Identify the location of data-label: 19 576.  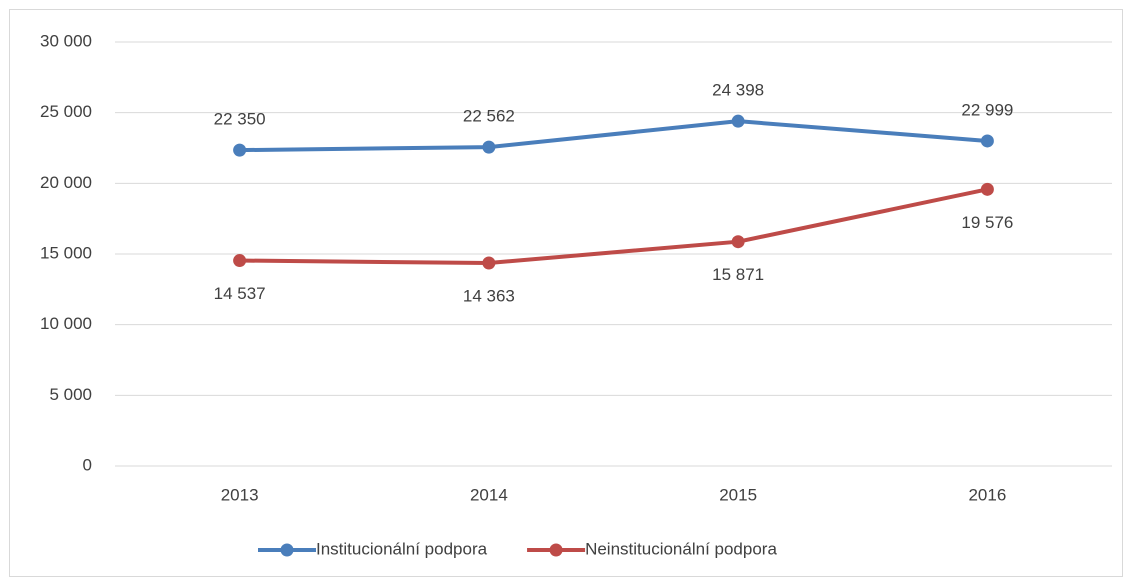
(987, 222).